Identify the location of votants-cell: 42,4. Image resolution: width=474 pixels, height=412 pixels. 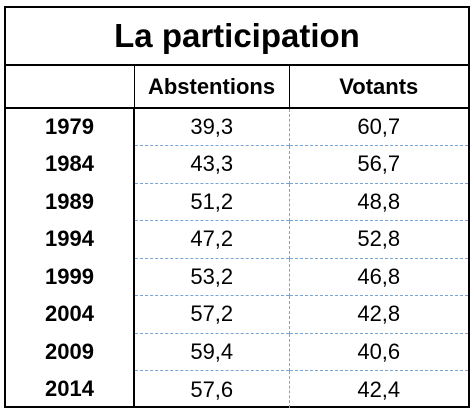
(378, 389).